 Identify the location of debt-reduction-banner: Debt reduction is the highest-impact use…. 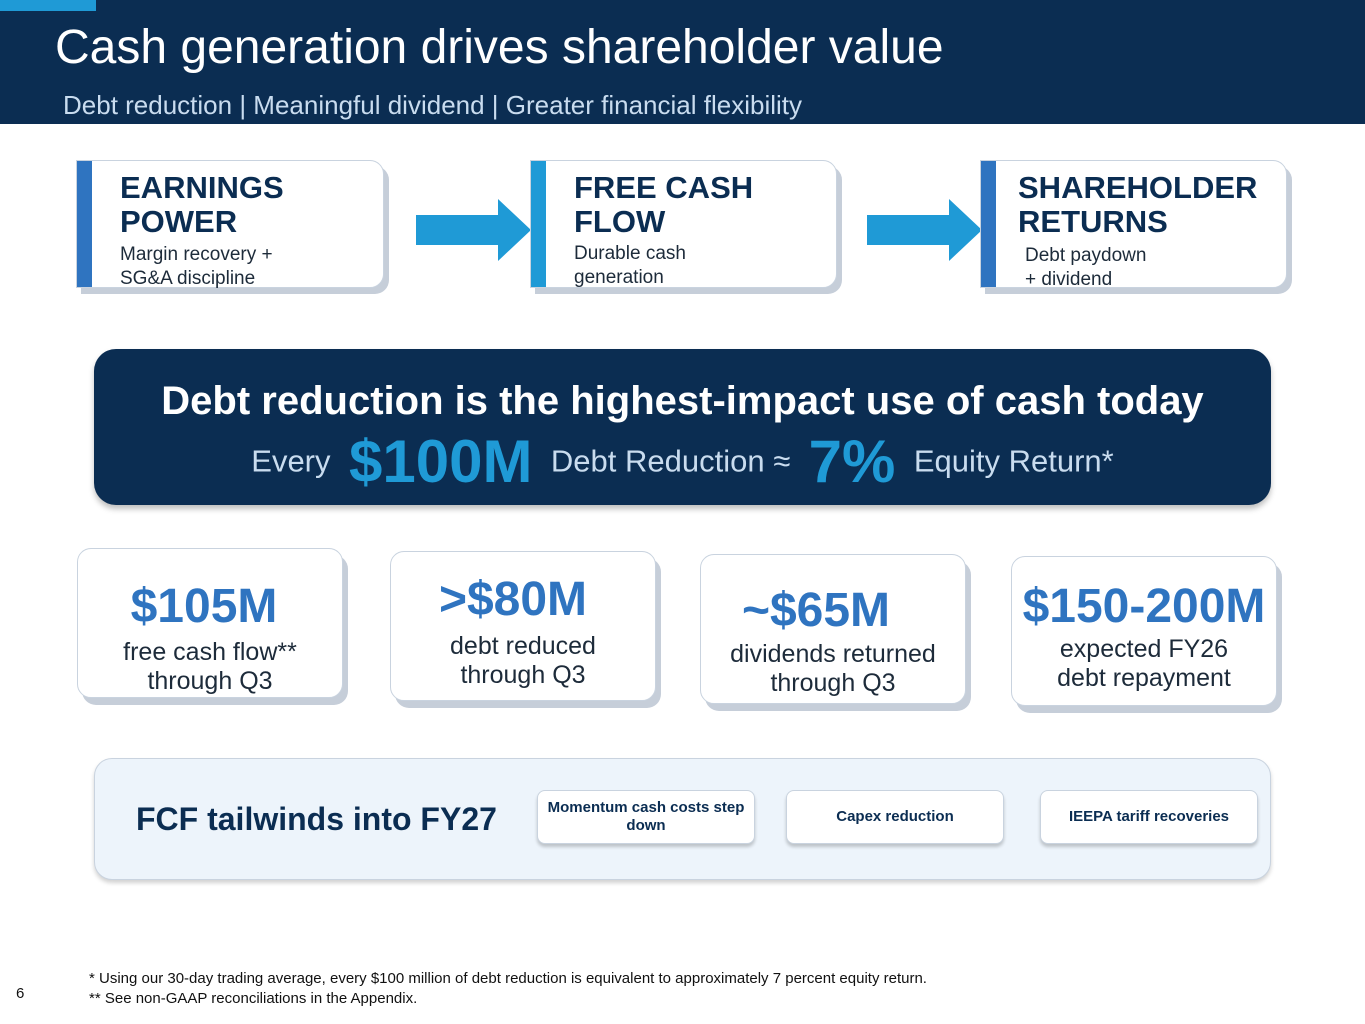
(682, 427).